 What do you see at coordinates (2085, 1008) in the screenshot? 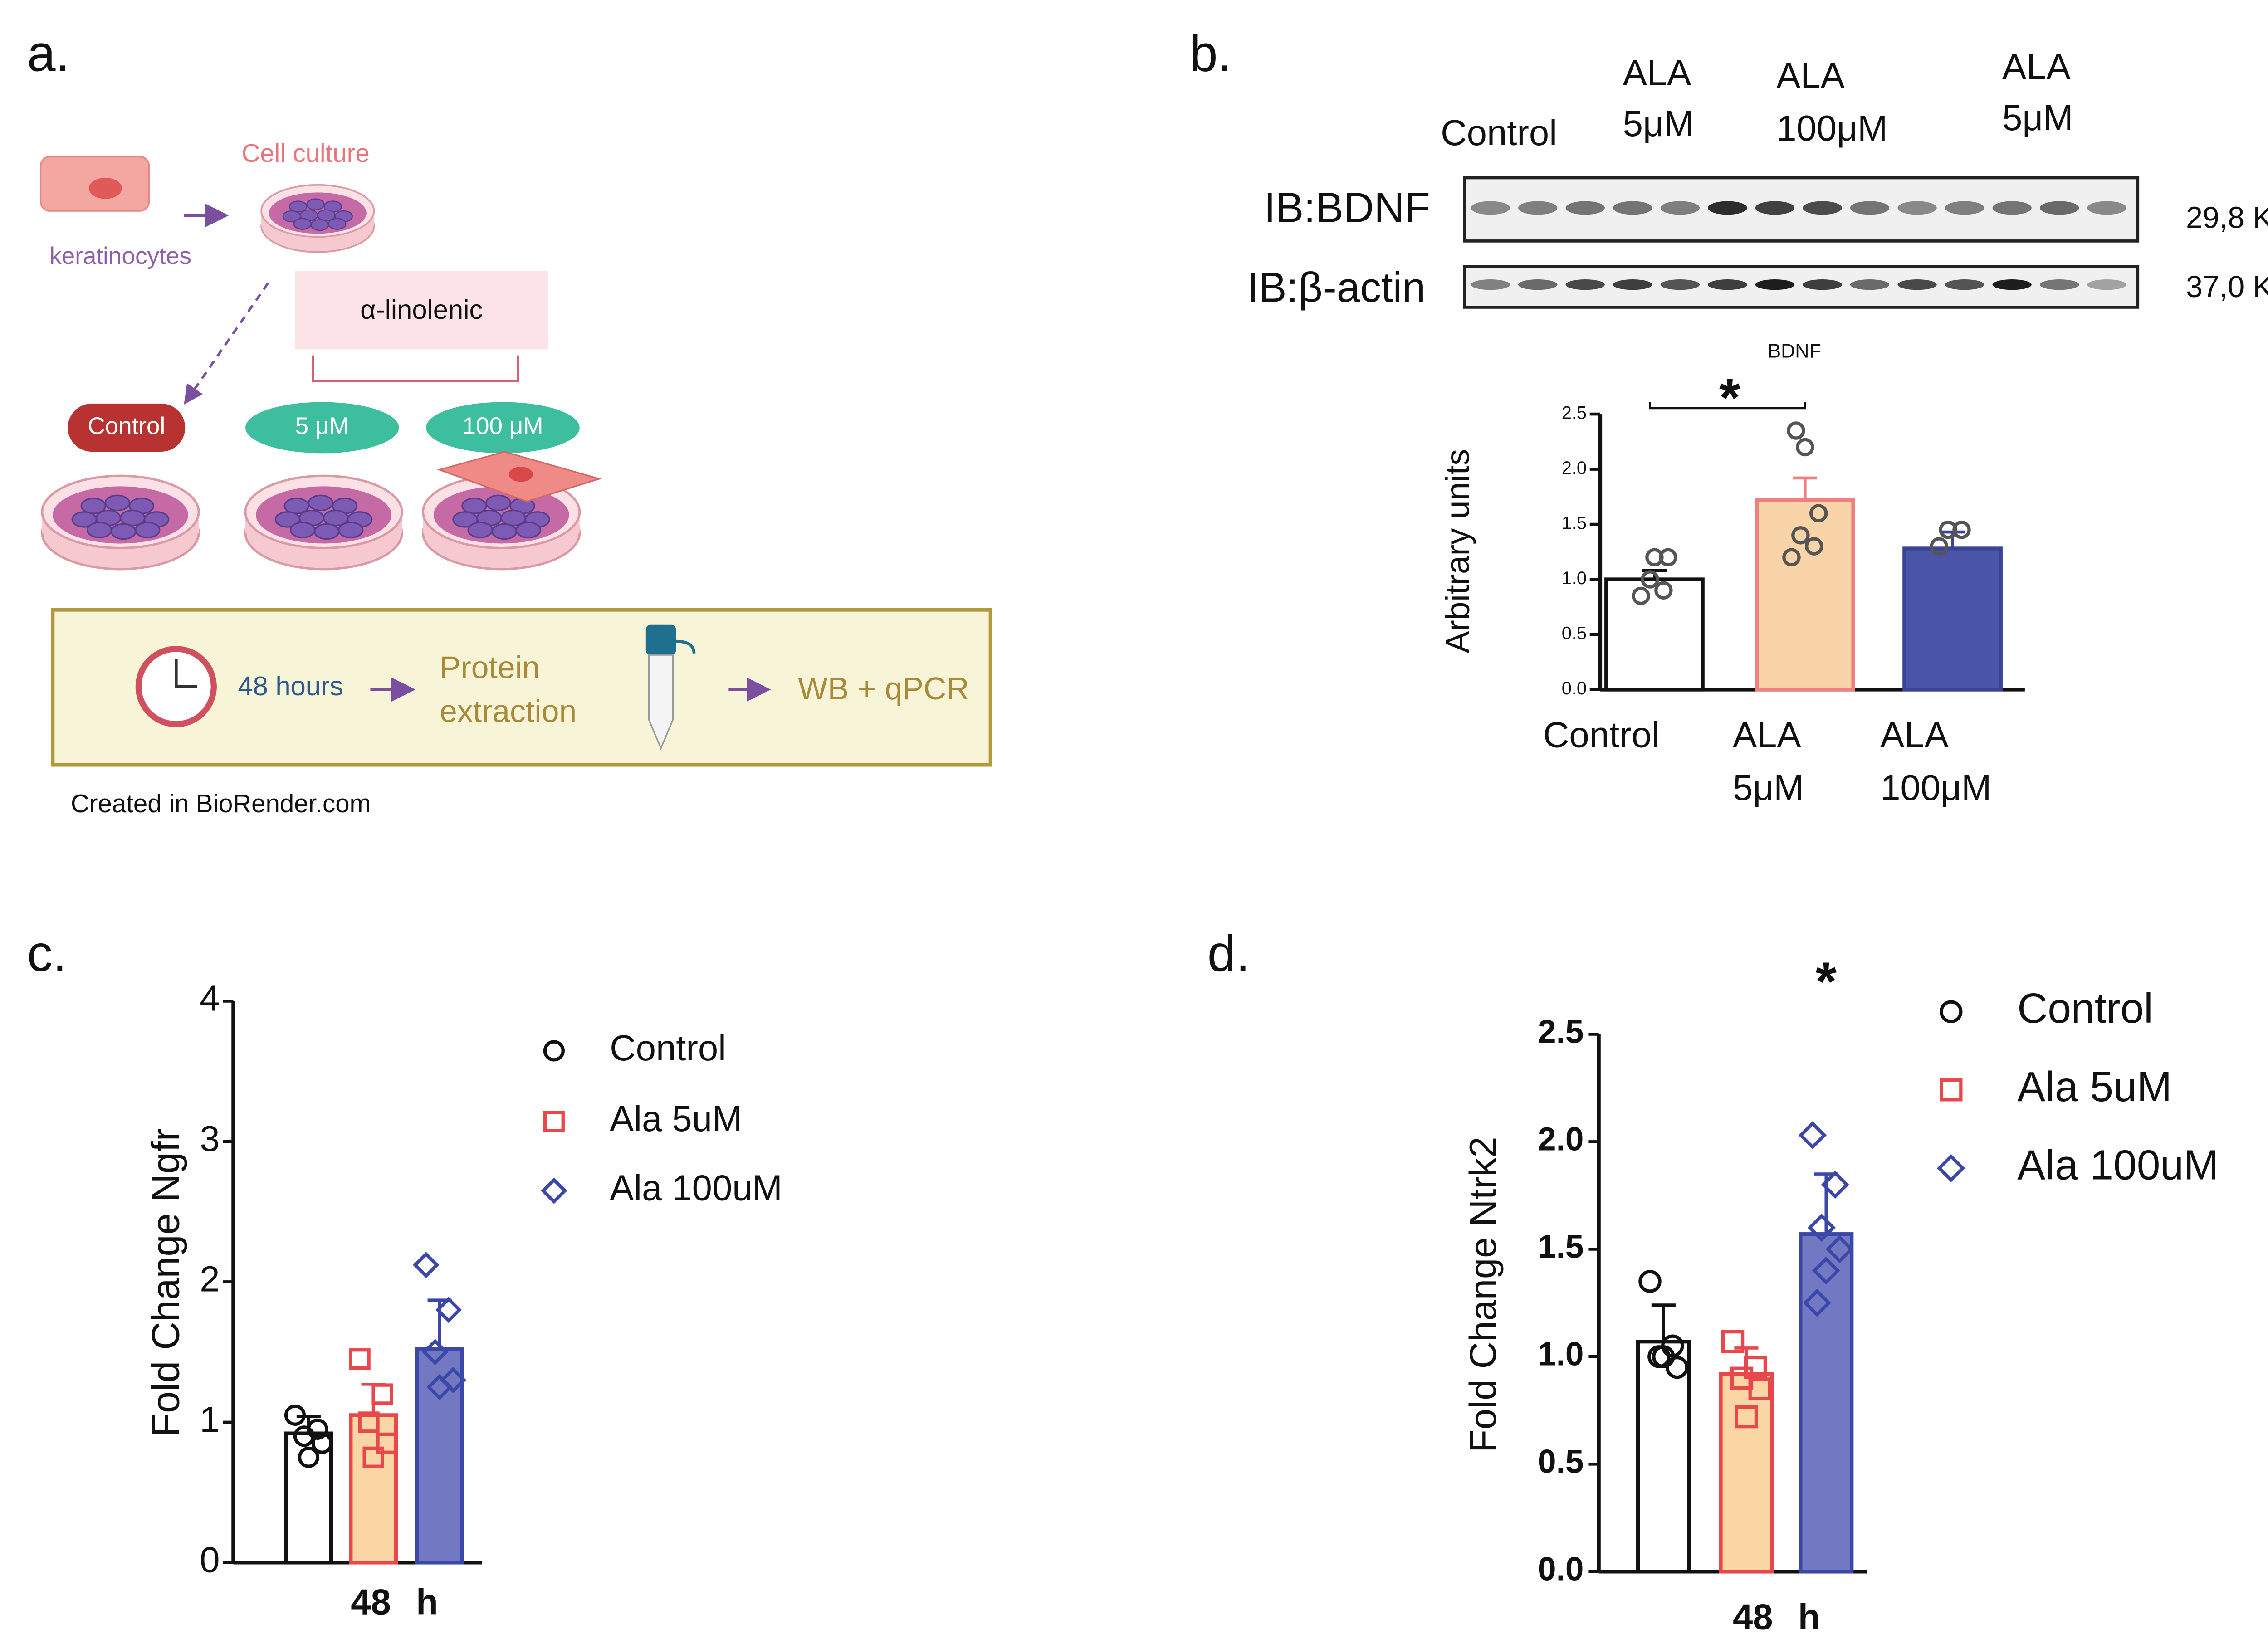
I see `legend-label: Control` at bounding box center [2085, 1008].